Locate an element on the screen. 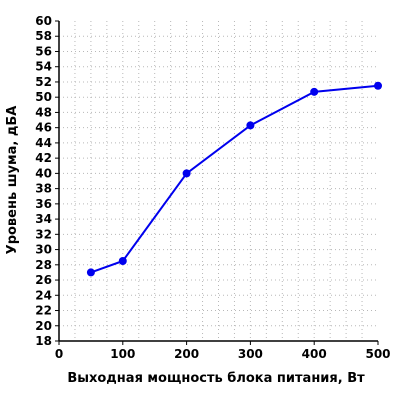 This screenshot has height=404, width=400. x-axis-title: Выходная мощность блока питания, Вт is located at coordinates (216, 378).